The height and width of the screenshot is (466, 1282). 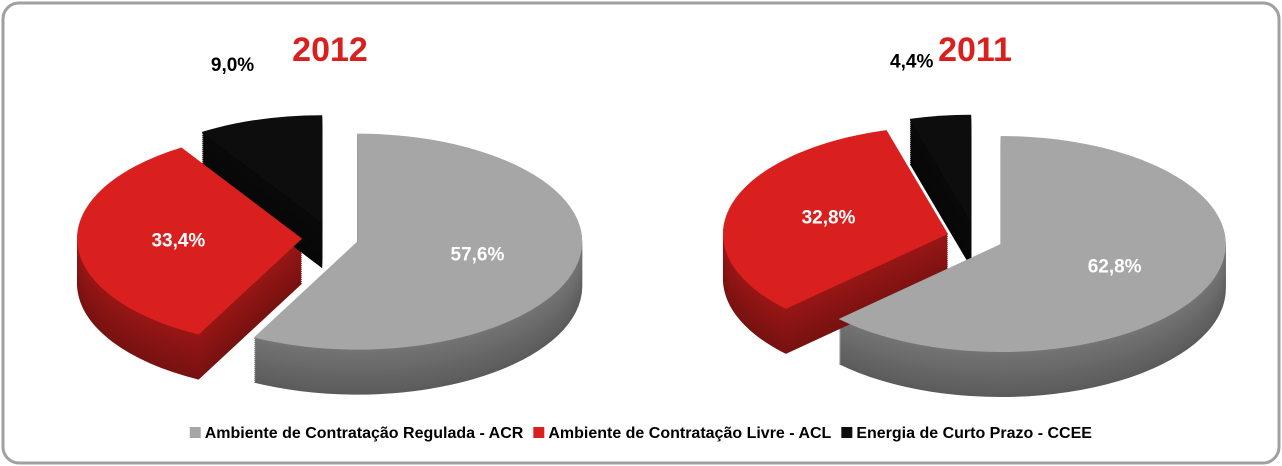 What do you see at coordinates (178, 240) in the screenshot?
I see `data-label: 33,4%` at bounding box center [178, 240].